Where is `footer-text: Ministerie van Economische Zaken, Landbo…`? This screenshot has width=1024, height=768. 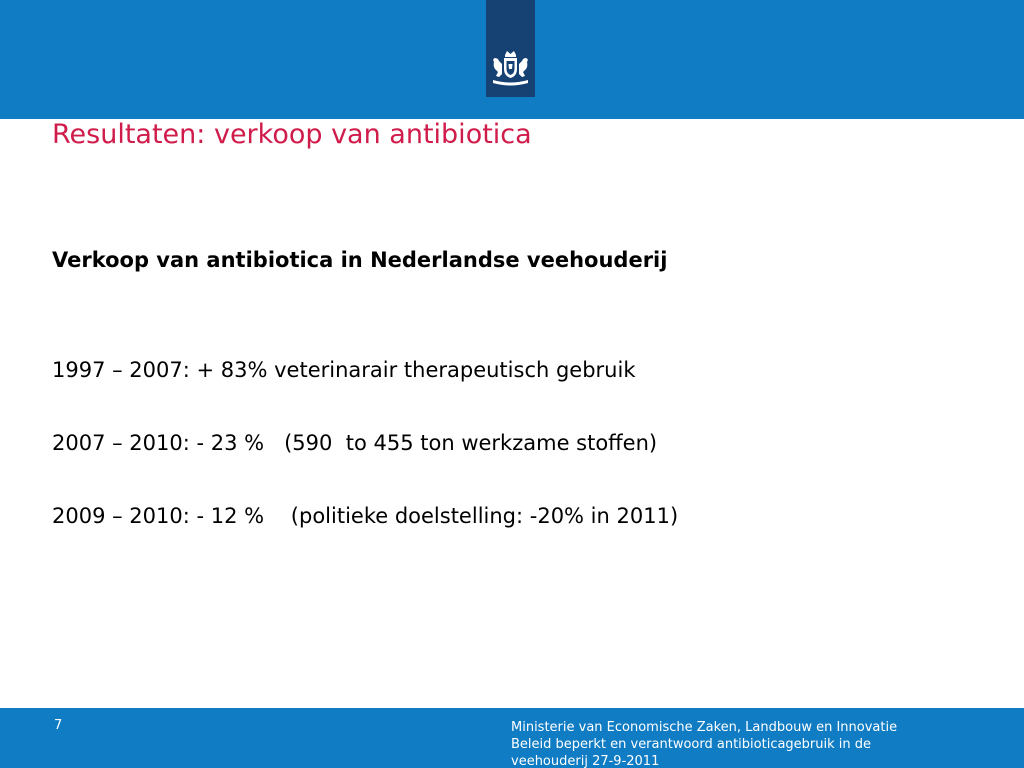
footer-text: Ministerie van Economische Zaken, Landbo… is located at coordinates (721, 743).